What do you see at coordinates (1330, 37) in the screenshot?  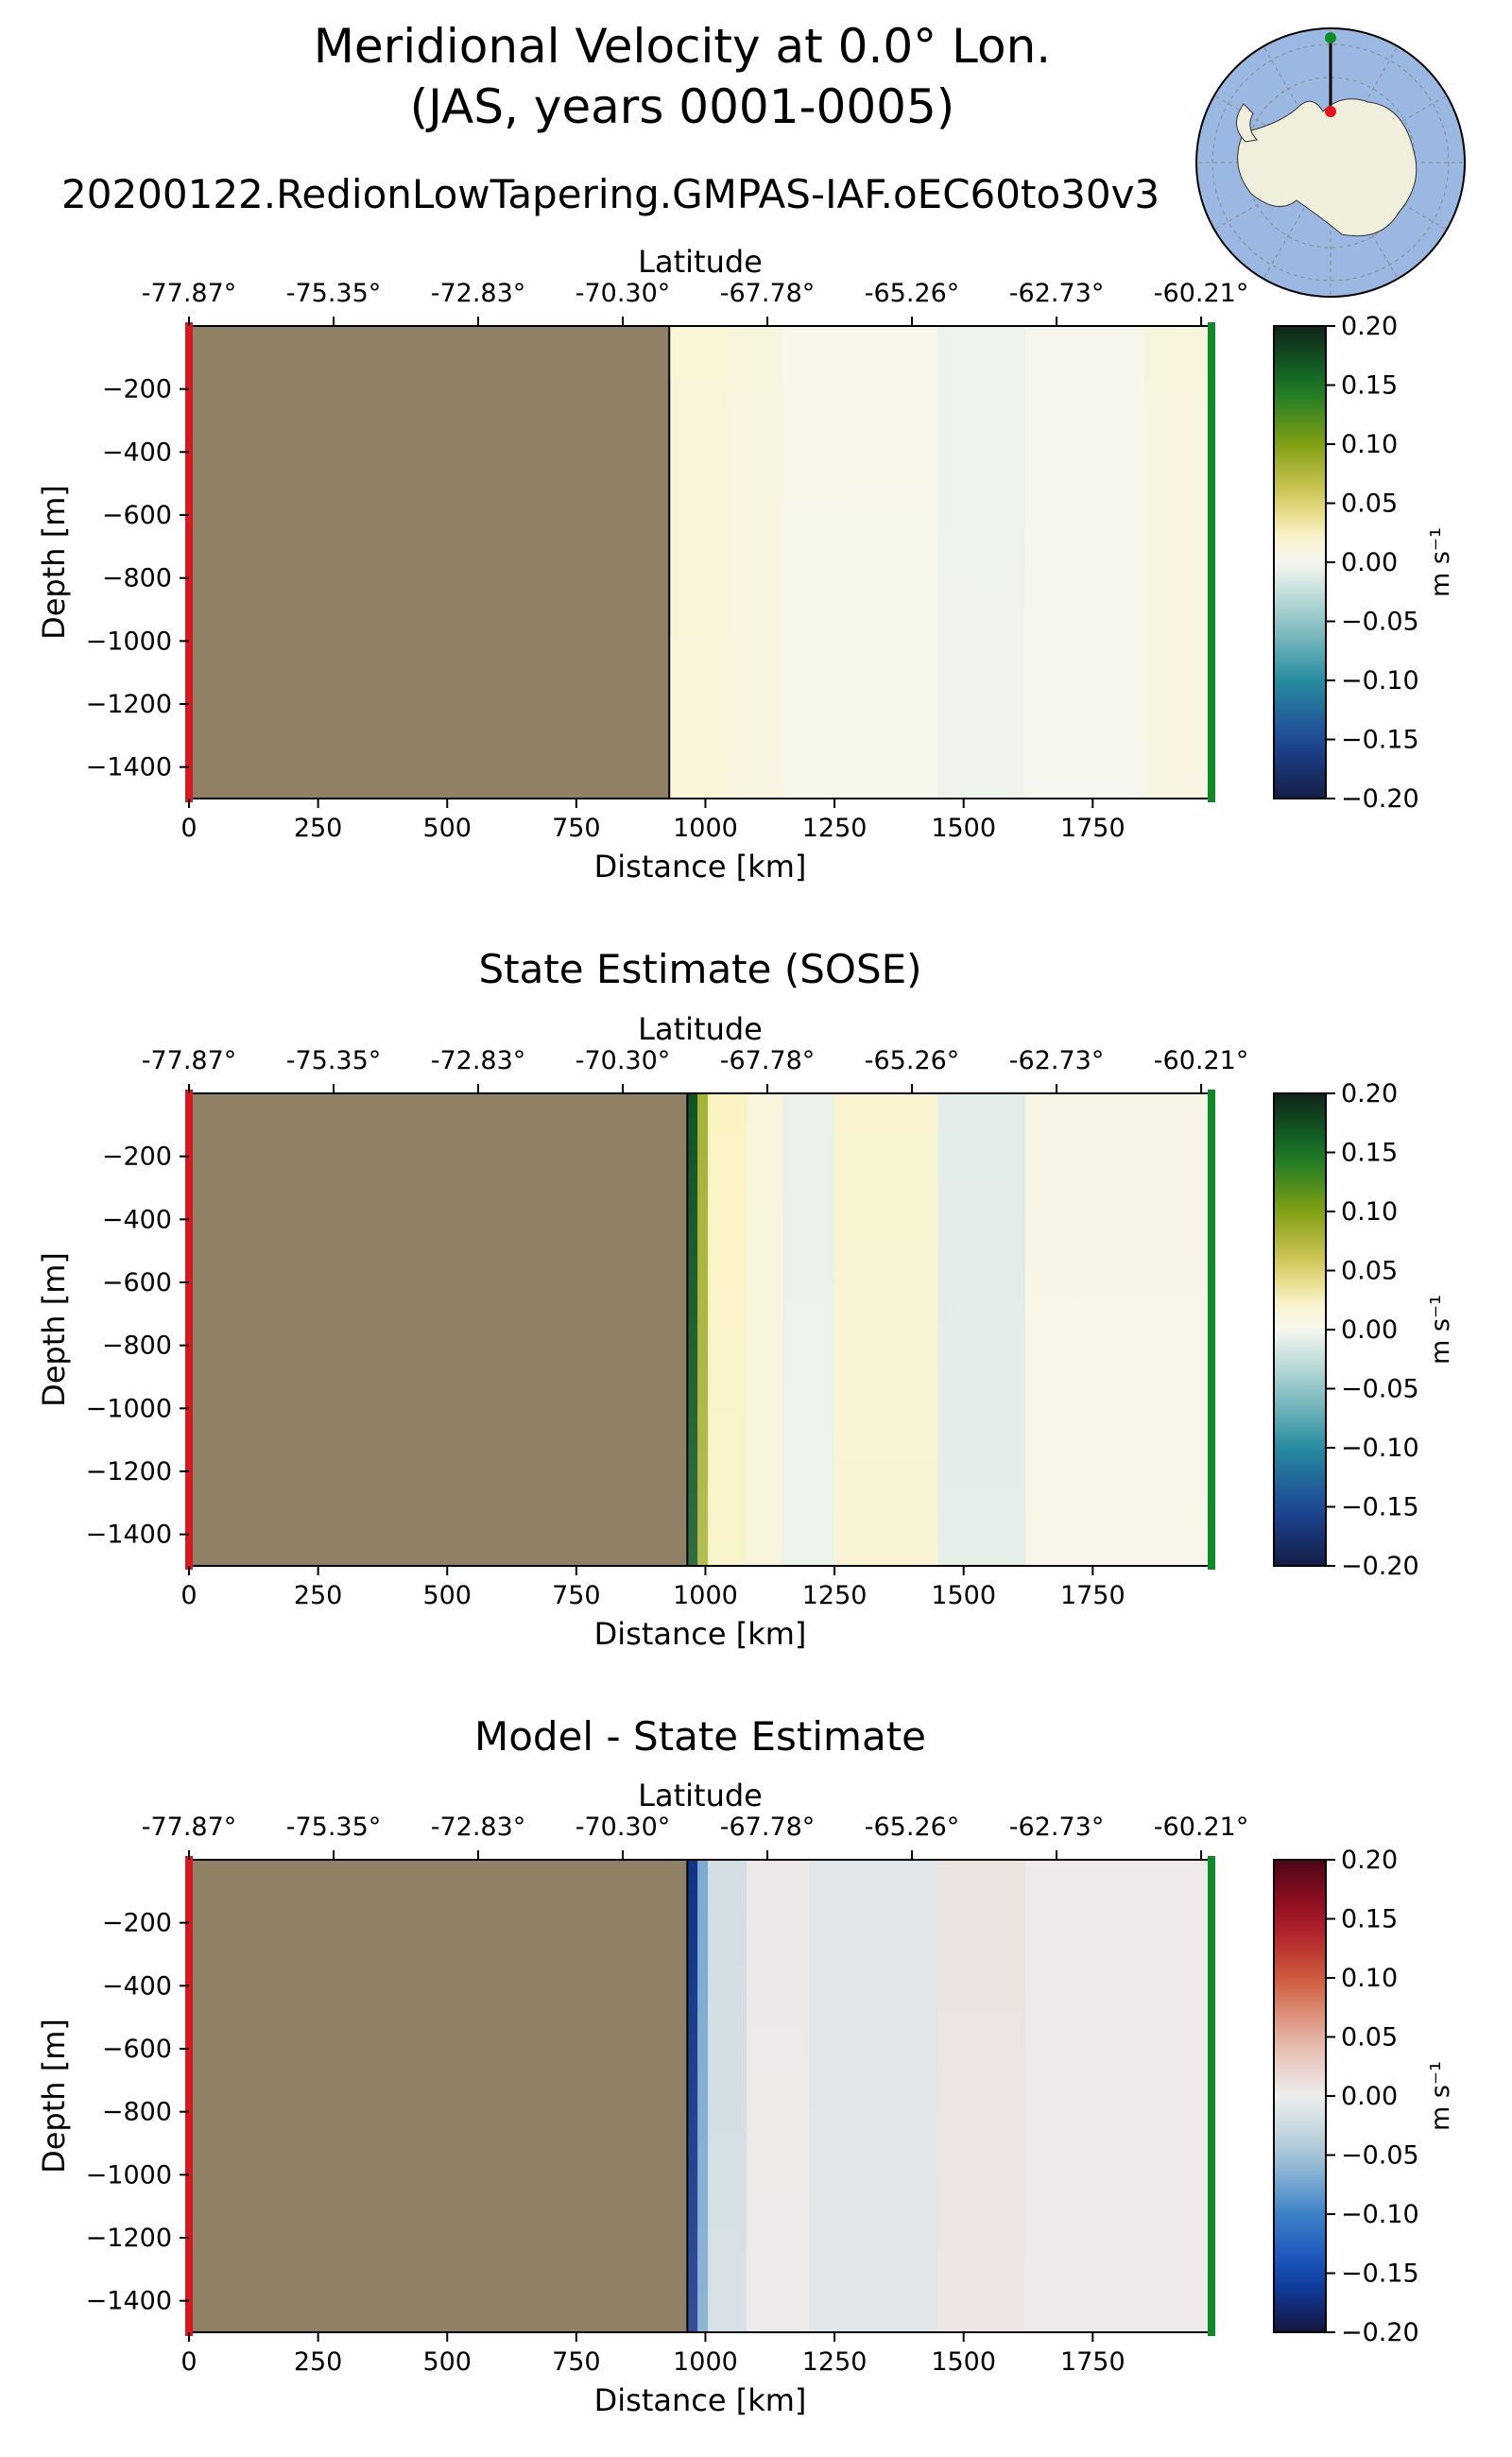 I see `inset-end-marker` at bounding box center [1330, 37].